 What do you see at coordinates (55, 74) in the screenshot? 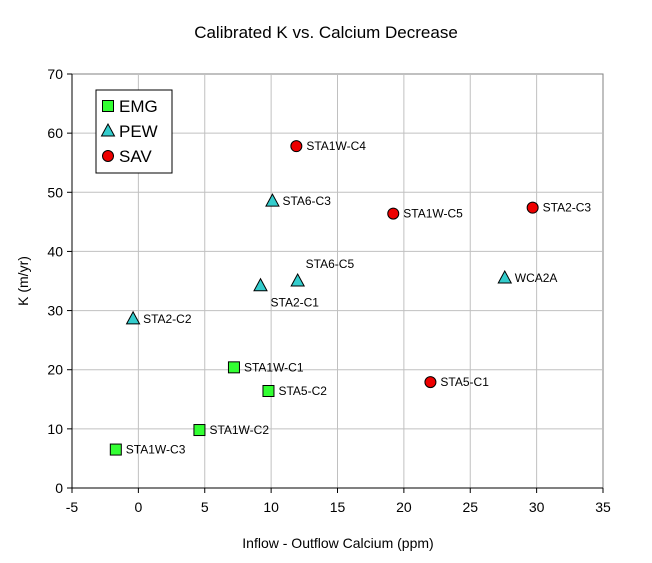
I see `y-tick-label: 70` at bounding box center [55, 74].